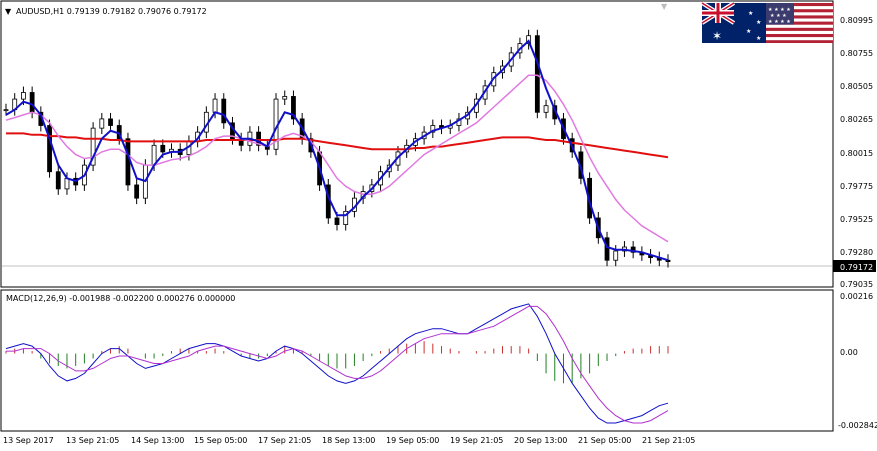 The height and width of the screenshot is (451, 877). I want to click on time-label-6: 19 Sep 05:00, so click(412, 440).